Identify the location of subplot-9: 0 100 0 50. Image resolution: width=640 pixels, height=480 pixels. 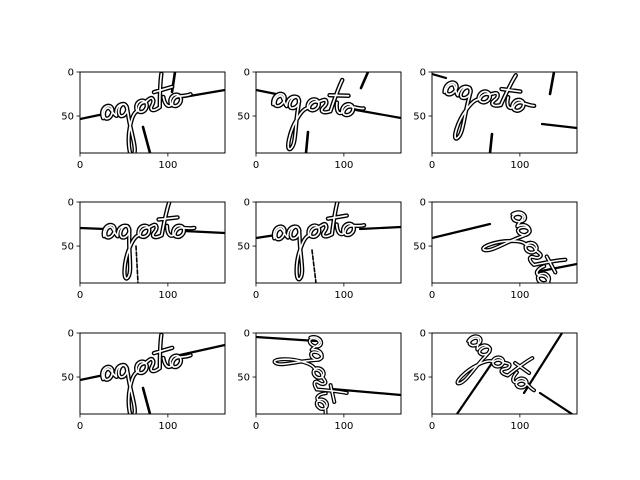
(495, 380).